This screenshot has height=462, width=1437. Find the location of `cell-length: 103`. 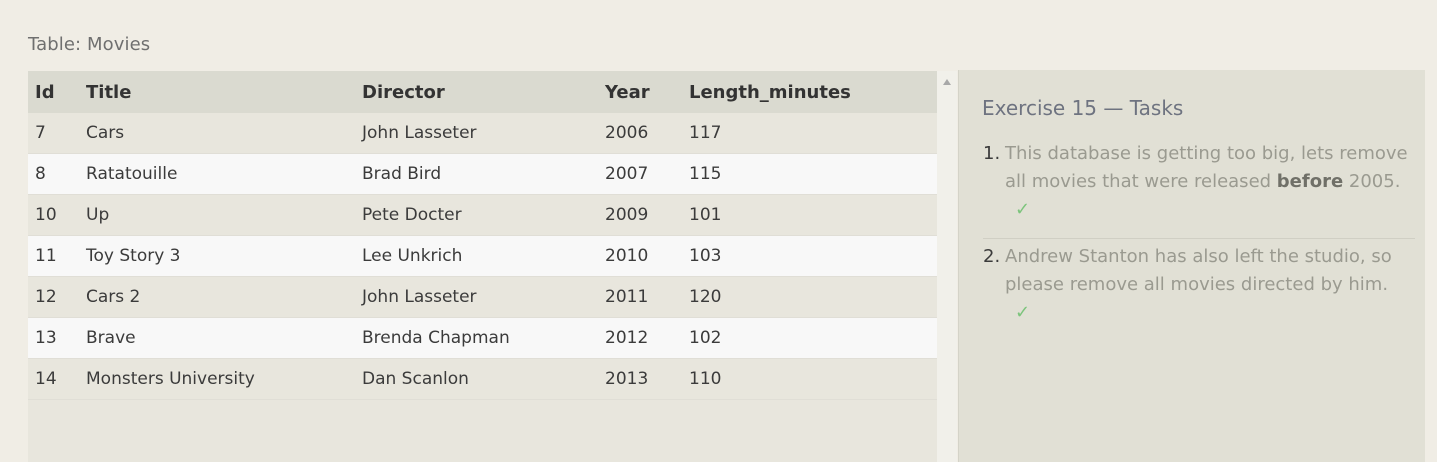

cell-length: 103 is located at coordinates (813, 256).